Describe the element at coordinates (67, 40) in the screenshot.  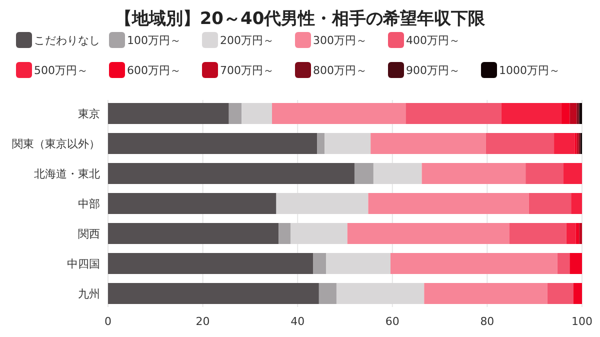
I see `legend-label: こだわりなし` at that location.